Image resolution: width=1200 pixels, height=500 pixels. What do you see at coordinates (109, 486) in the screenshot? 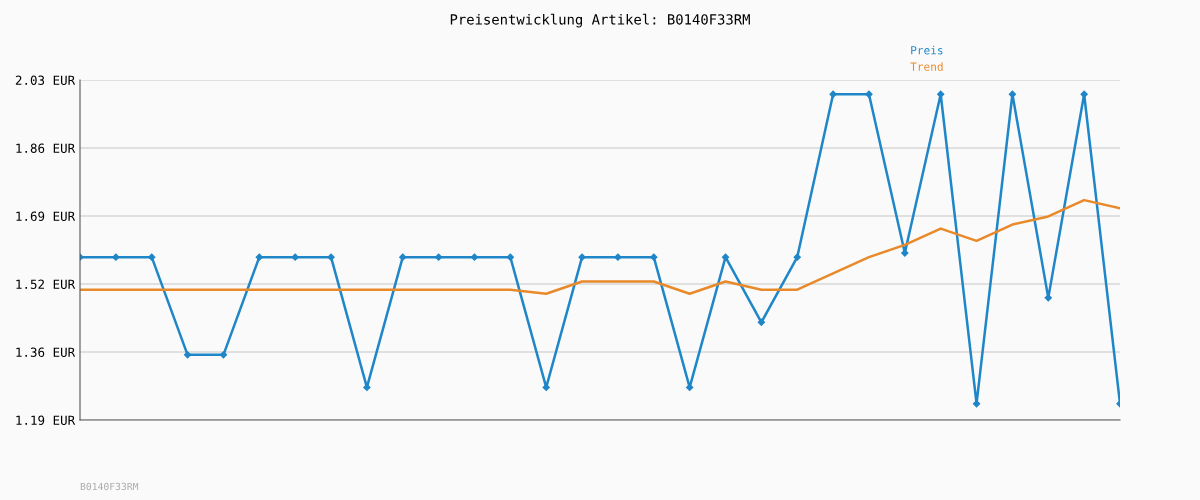
I see `text: B0140F33RM` at bounding box center [109, 486].